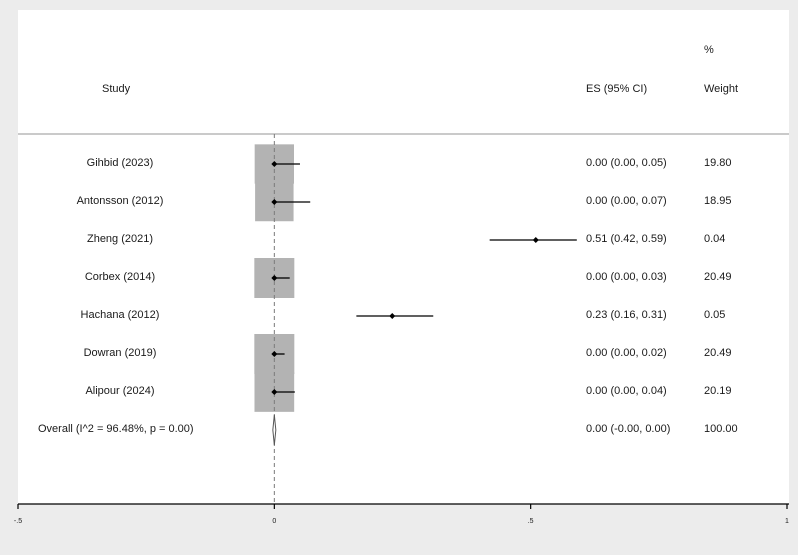 This screenshot has height=555, width=798. Describe the element at coordinates (120, 315) in the screenshot. I see `study-label: Hachana (2012)` at that location.